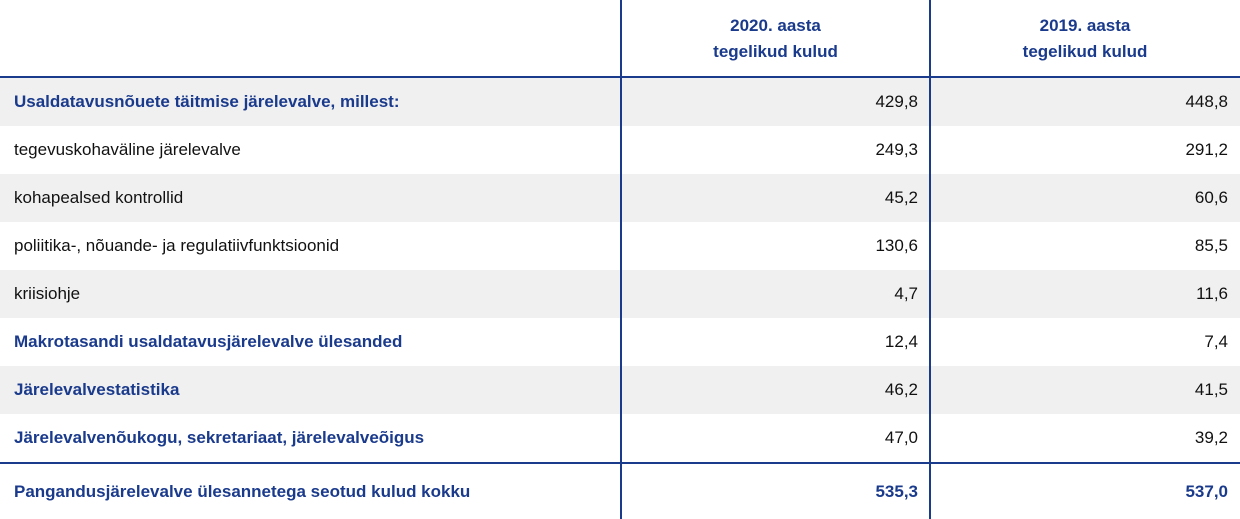 The width and height of the screenshot is (1240, 519). I want to click on cell-value: 46,2, so click(901, 389).